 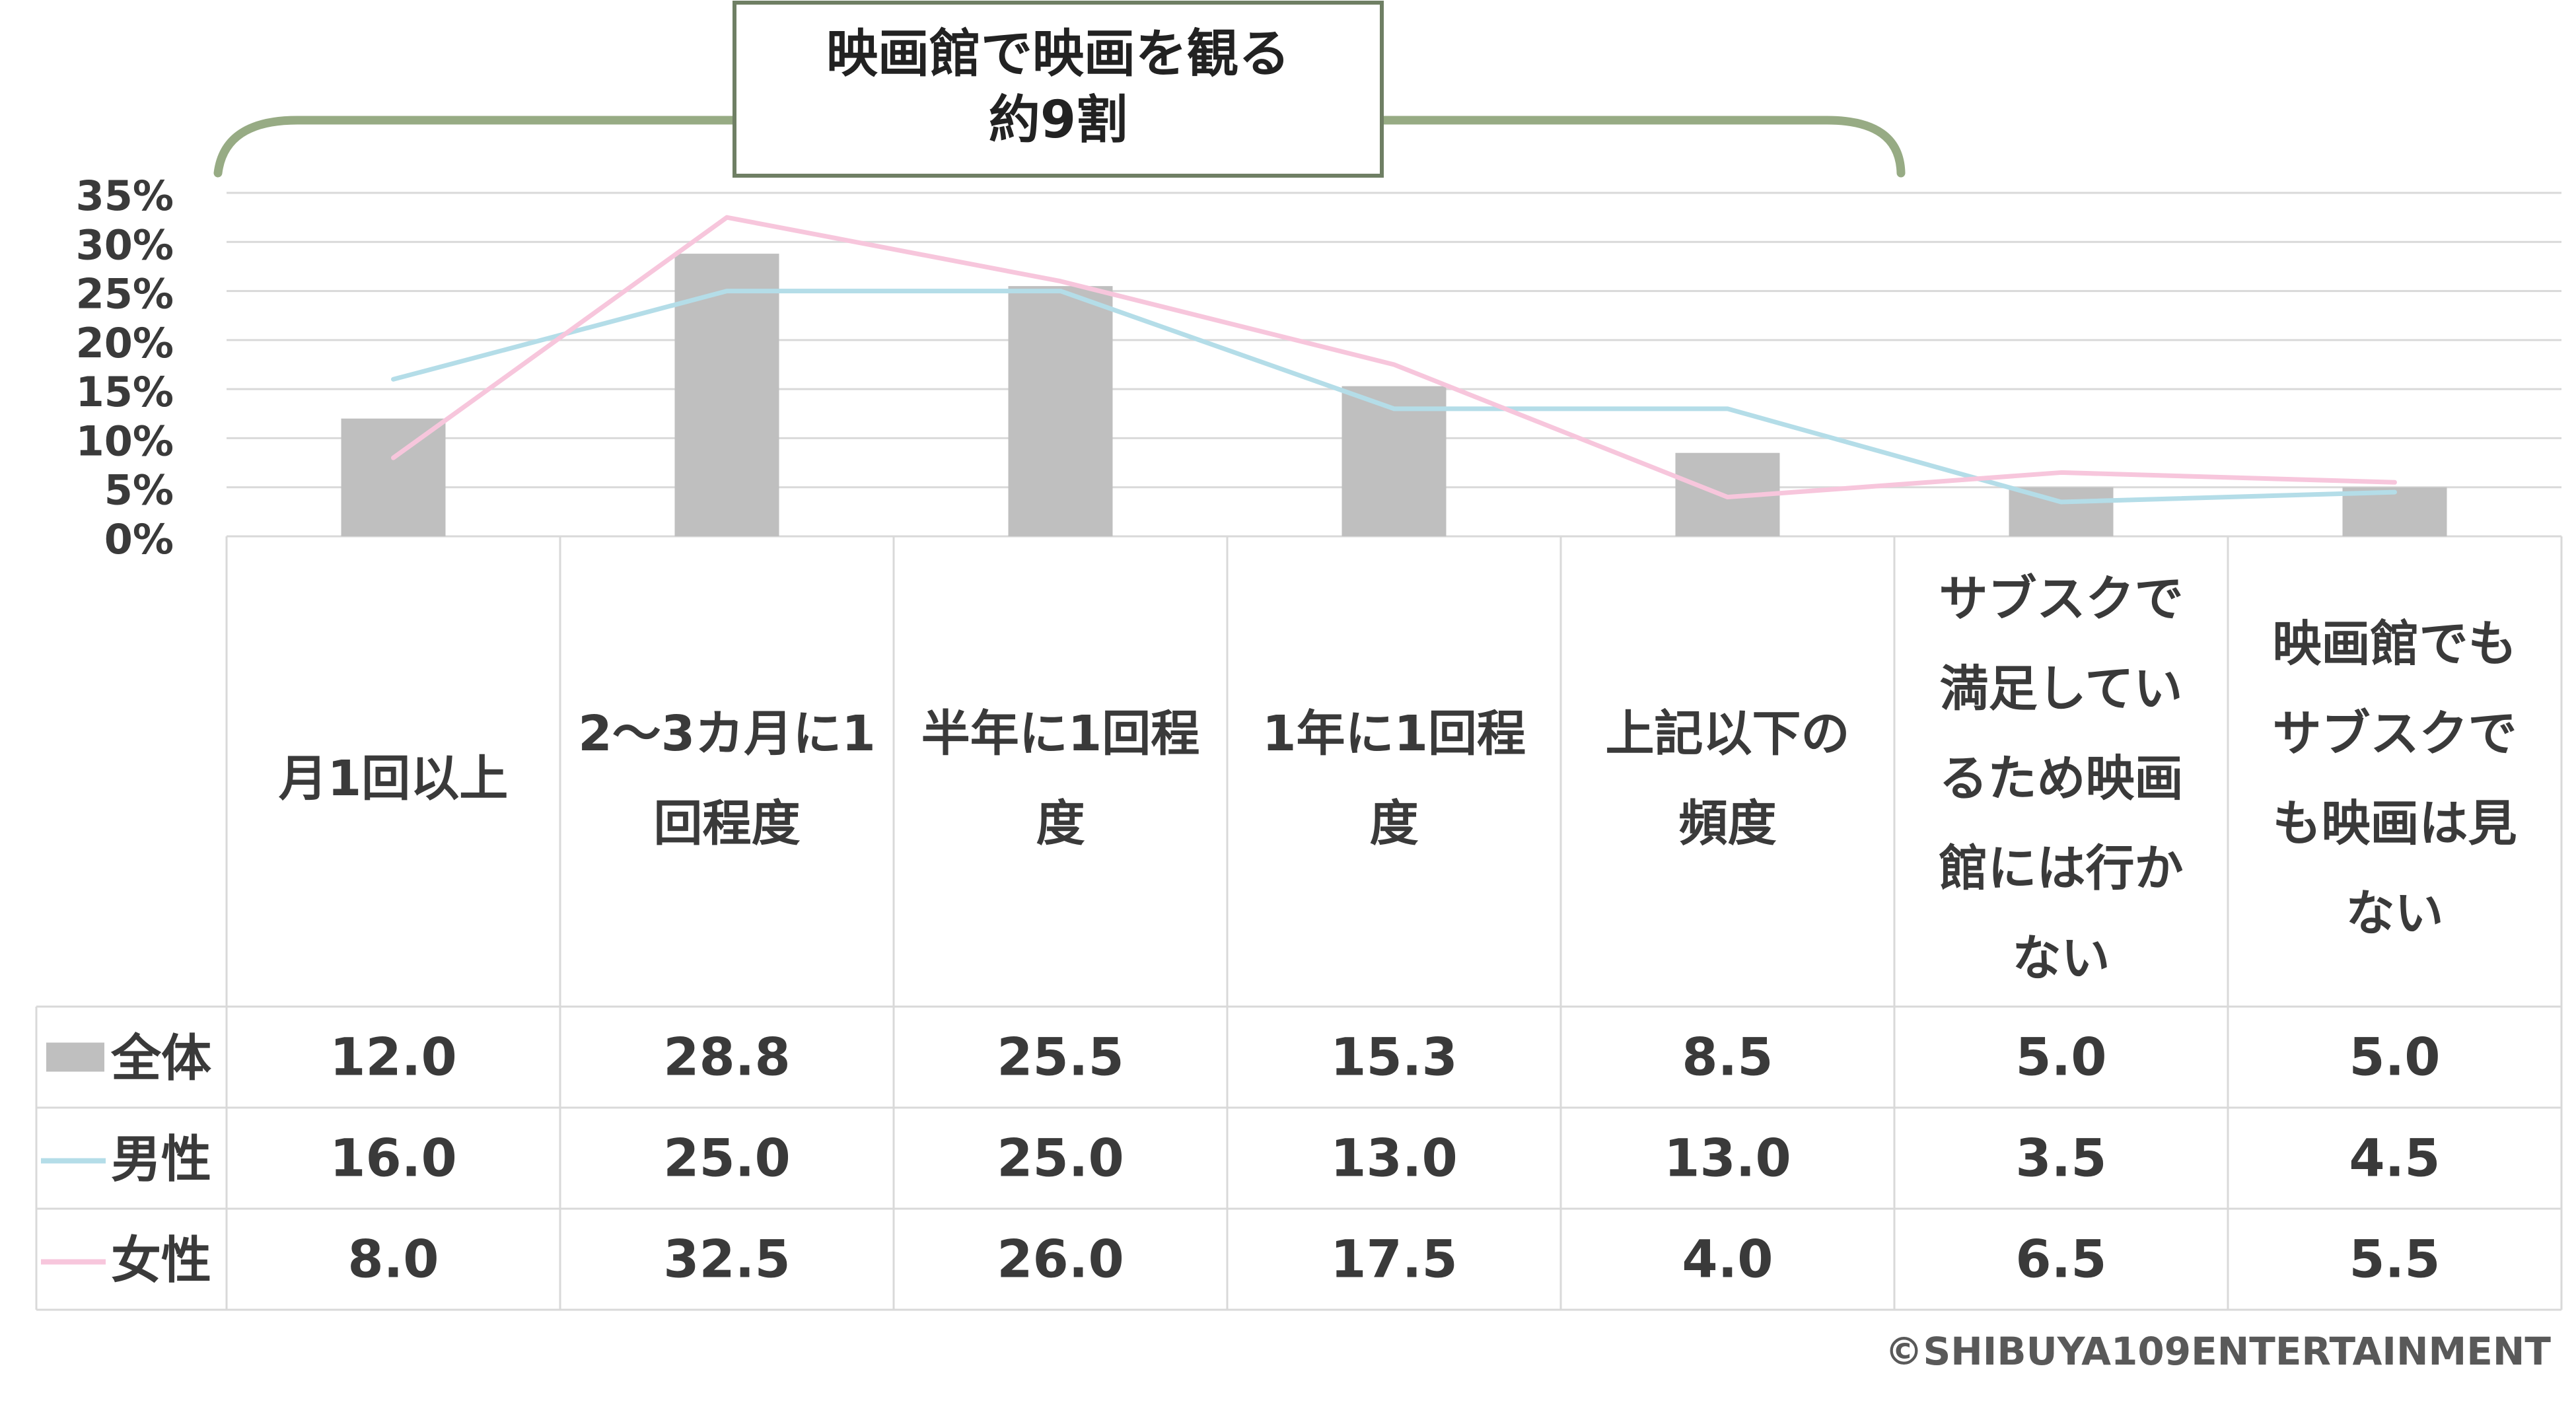 What do you see at coordinates (1060, 1058) in the screenshot?
I see `data-label: 25.5` at bounding box center [1060, 1058].